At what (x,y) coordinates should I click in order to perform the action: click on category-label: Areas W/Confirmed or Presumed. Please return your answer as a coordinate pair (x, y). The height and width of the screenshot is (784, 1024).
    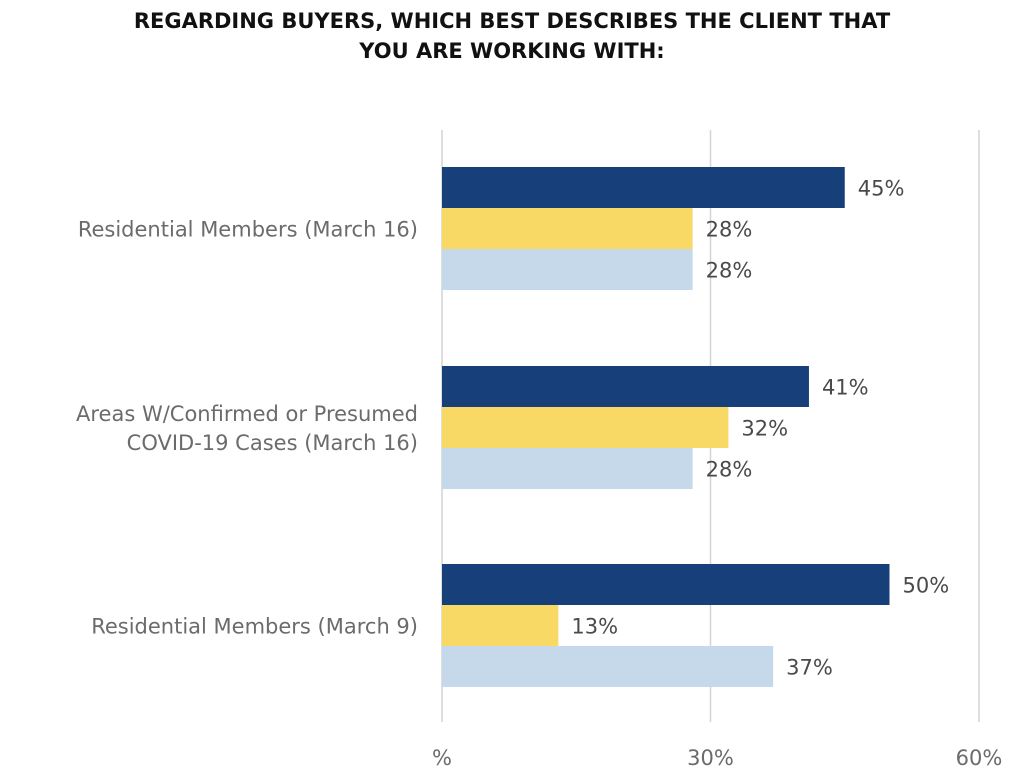
    Looking at the image, I should click on (247, 414).